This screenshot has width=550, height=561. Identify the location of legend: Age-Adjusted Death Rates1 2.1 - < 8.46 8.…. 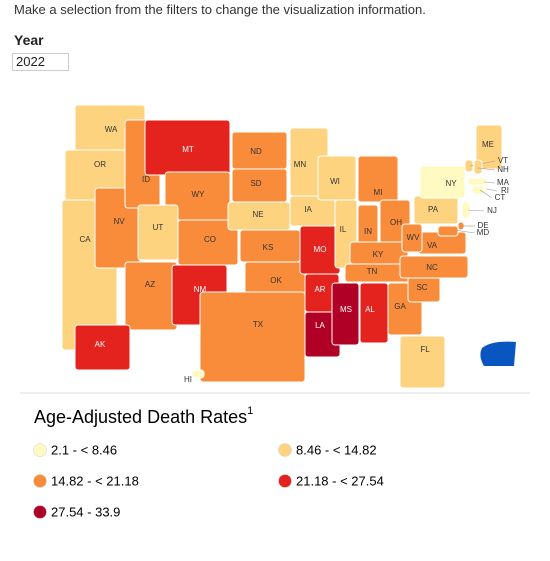
(208, 462).